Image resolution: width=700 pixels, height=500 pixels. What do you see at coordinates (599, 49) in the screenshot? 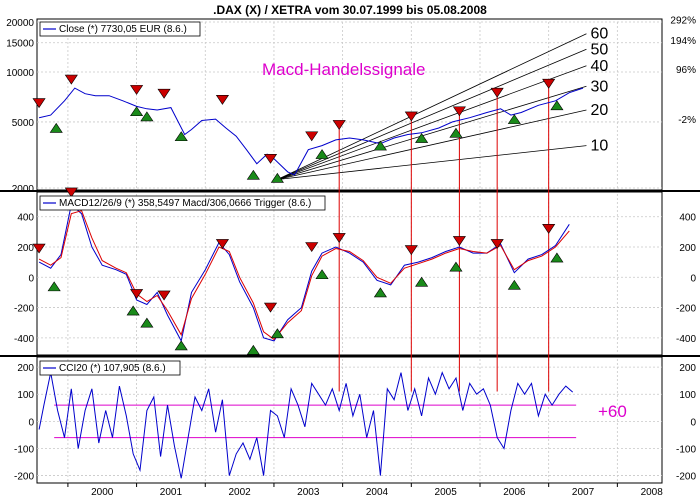
I see `fan-label-50: 50` at bounding box center [599, 49].